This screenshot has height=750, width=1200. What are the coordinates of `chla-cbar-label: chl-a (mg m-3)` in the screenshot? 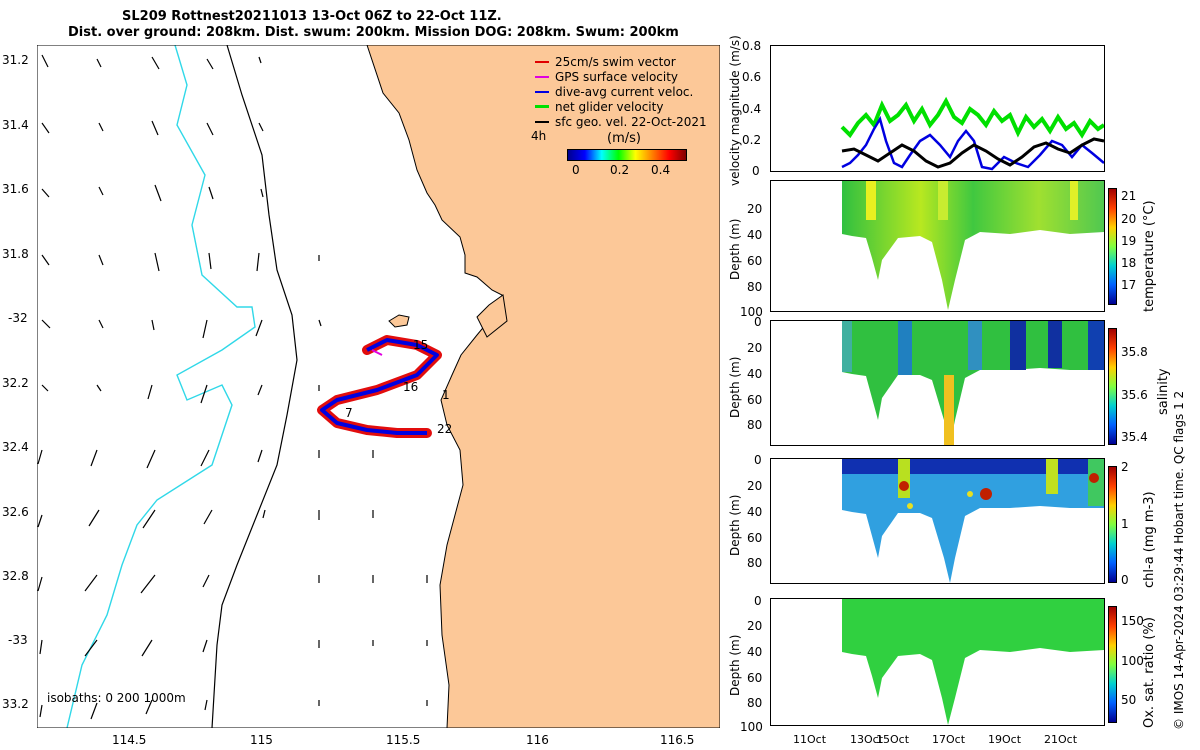 It's located at (1149, 539).